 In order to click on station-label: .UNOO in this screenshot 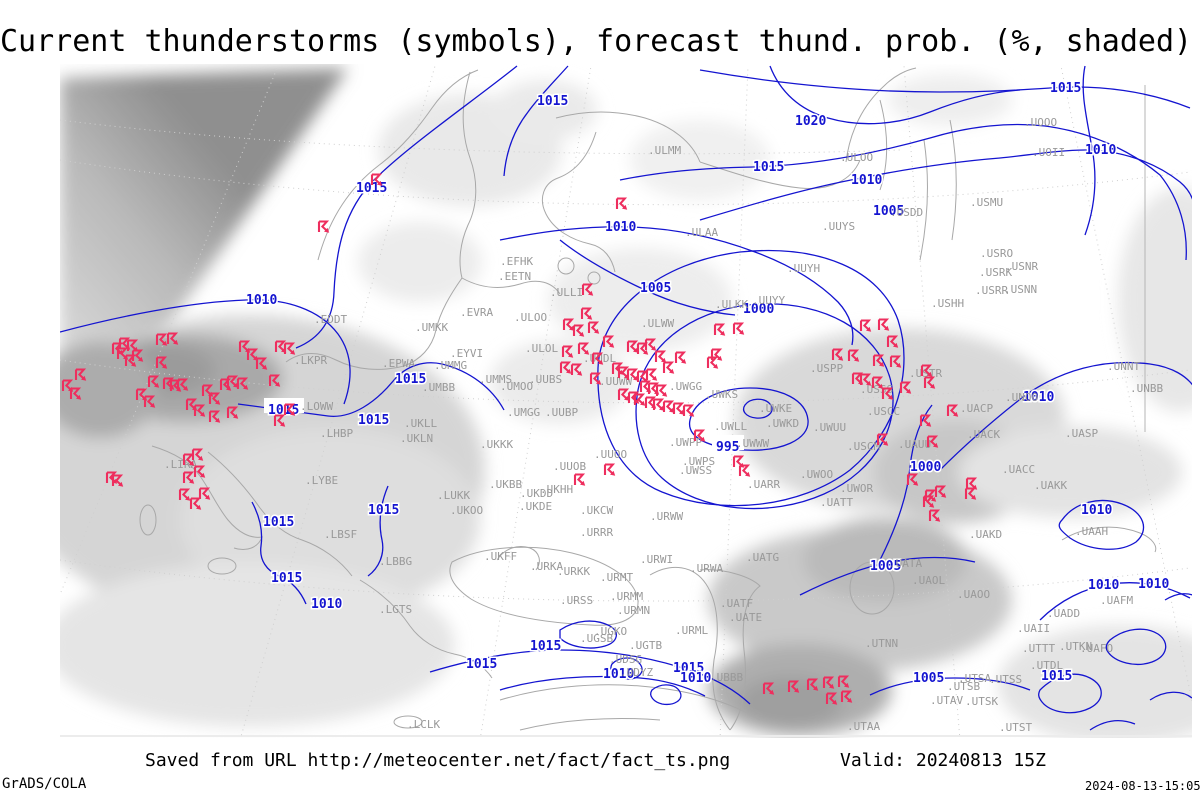, I will do `click(1021, 397)`.